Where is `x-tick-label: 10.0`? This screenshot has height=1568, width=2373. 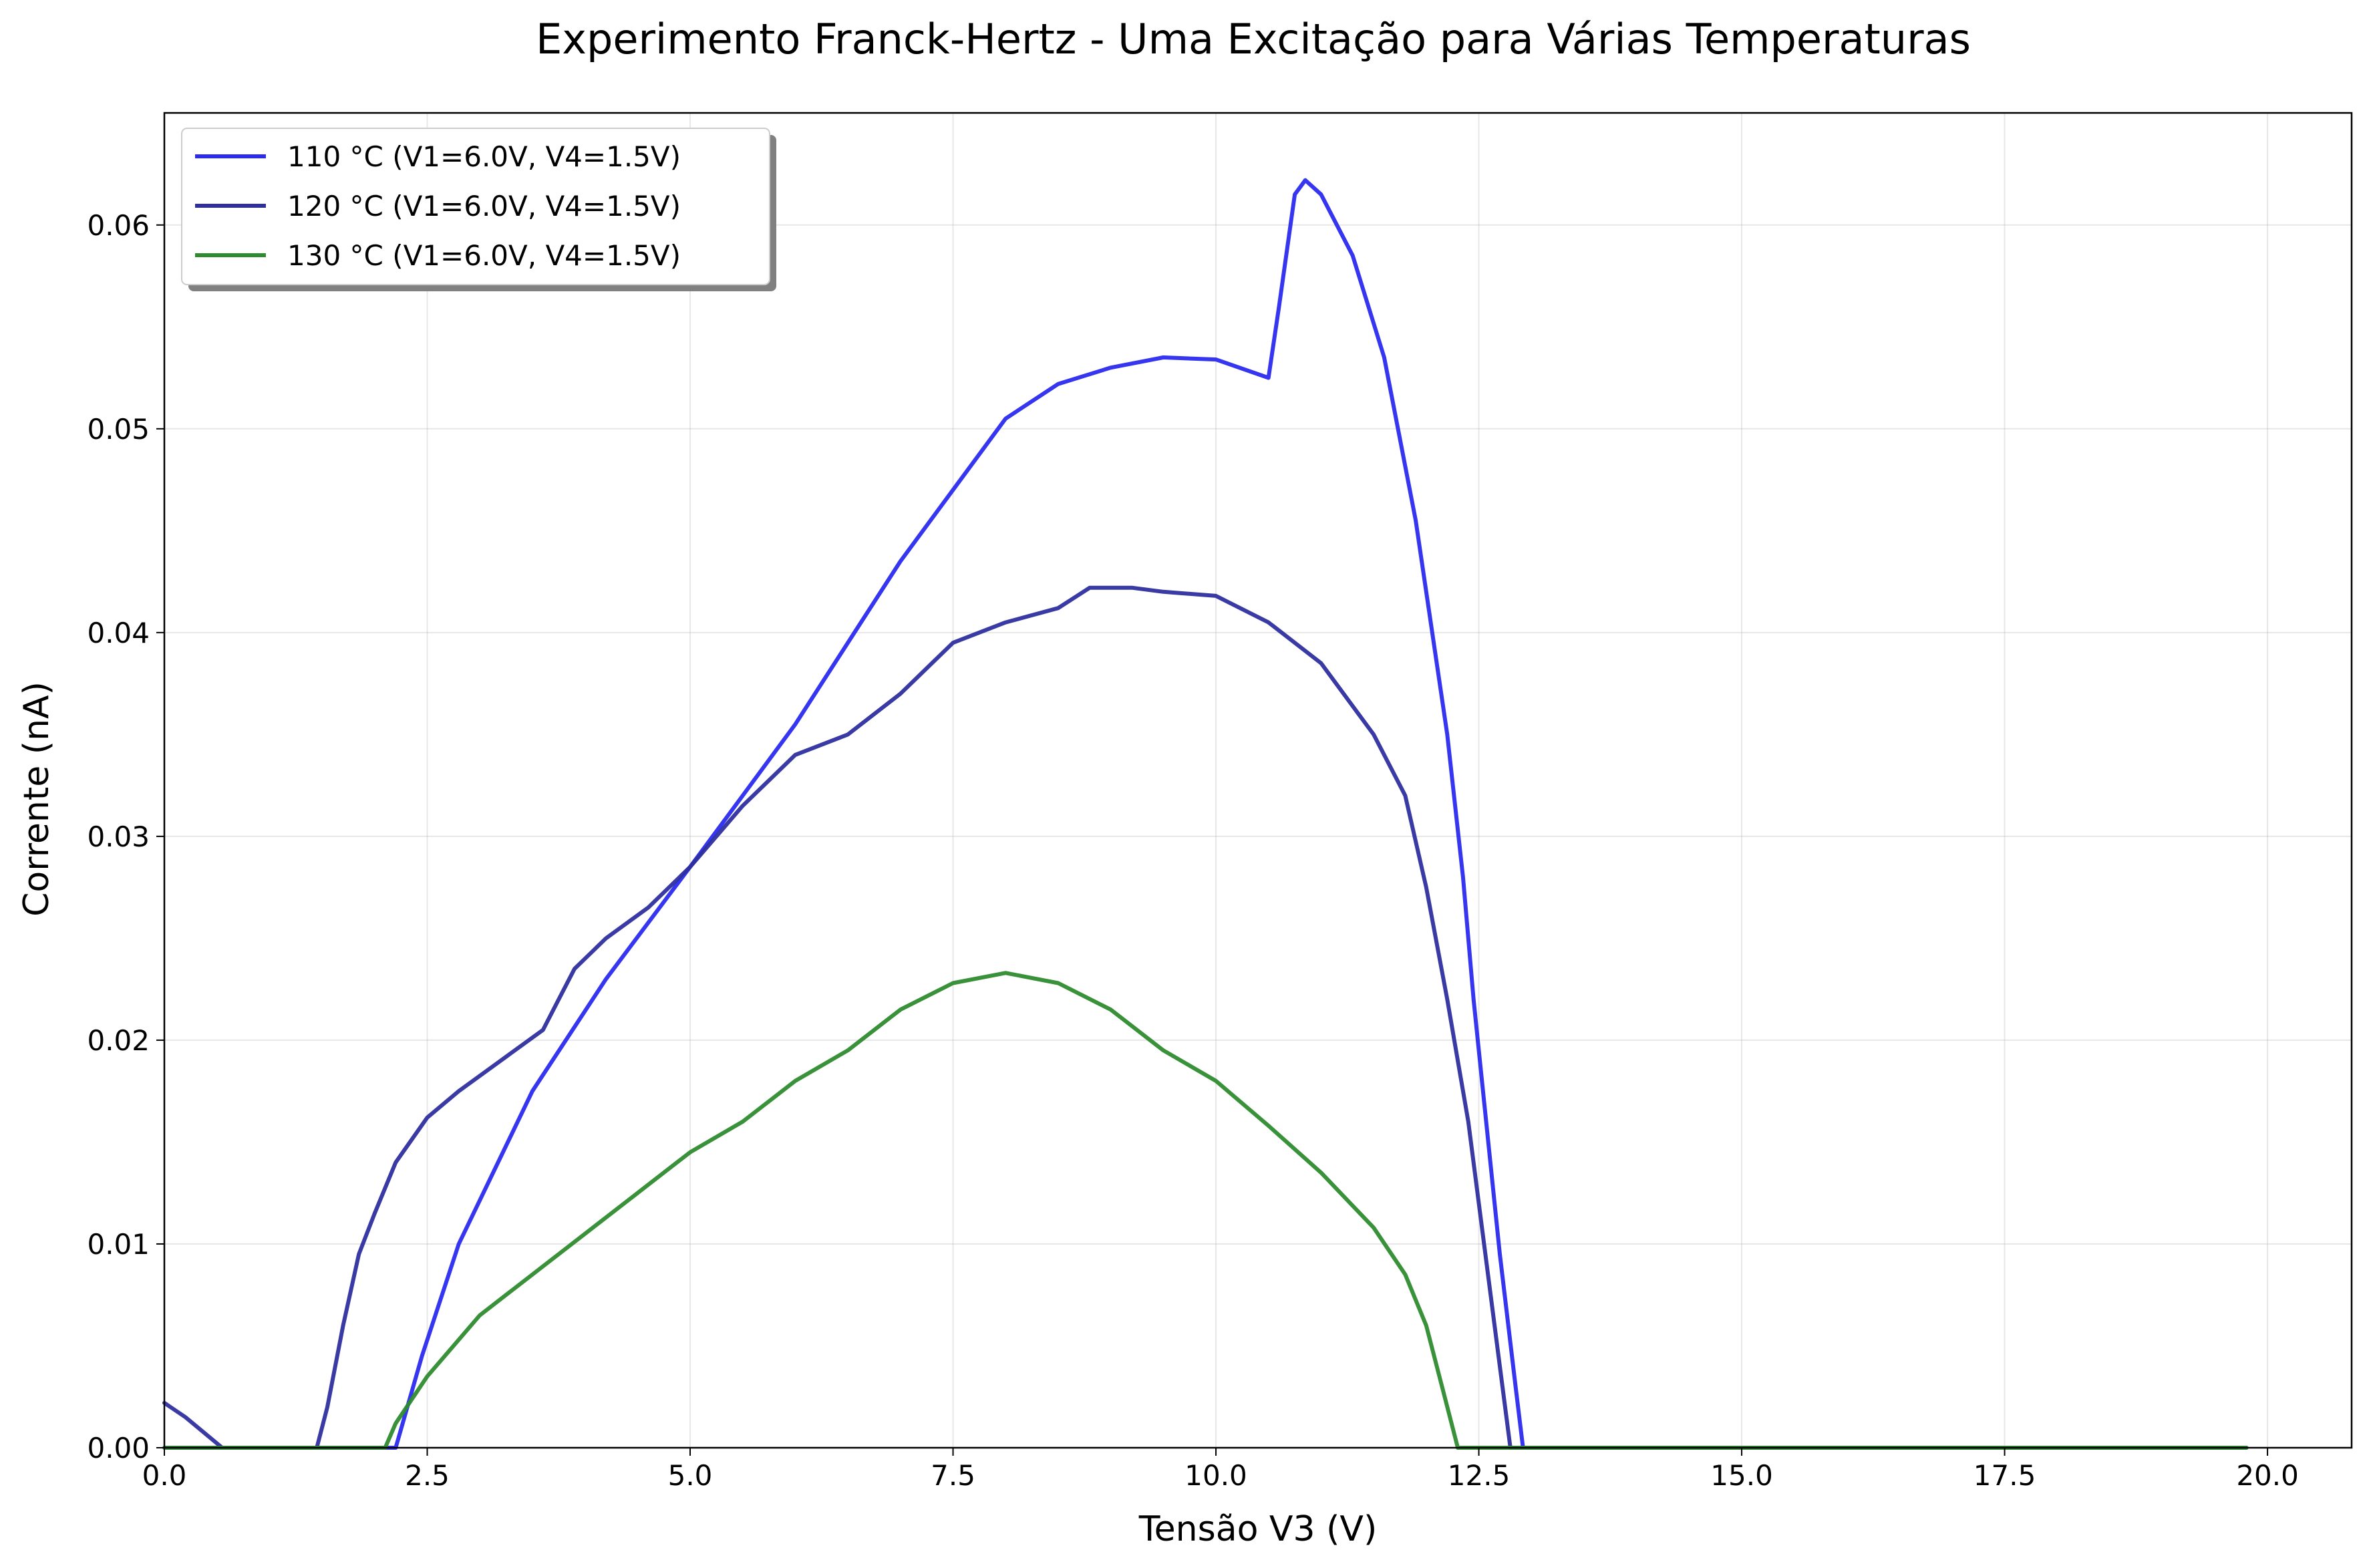 x-tick-label: 10.0 is located at coordinates (1215, 1476).